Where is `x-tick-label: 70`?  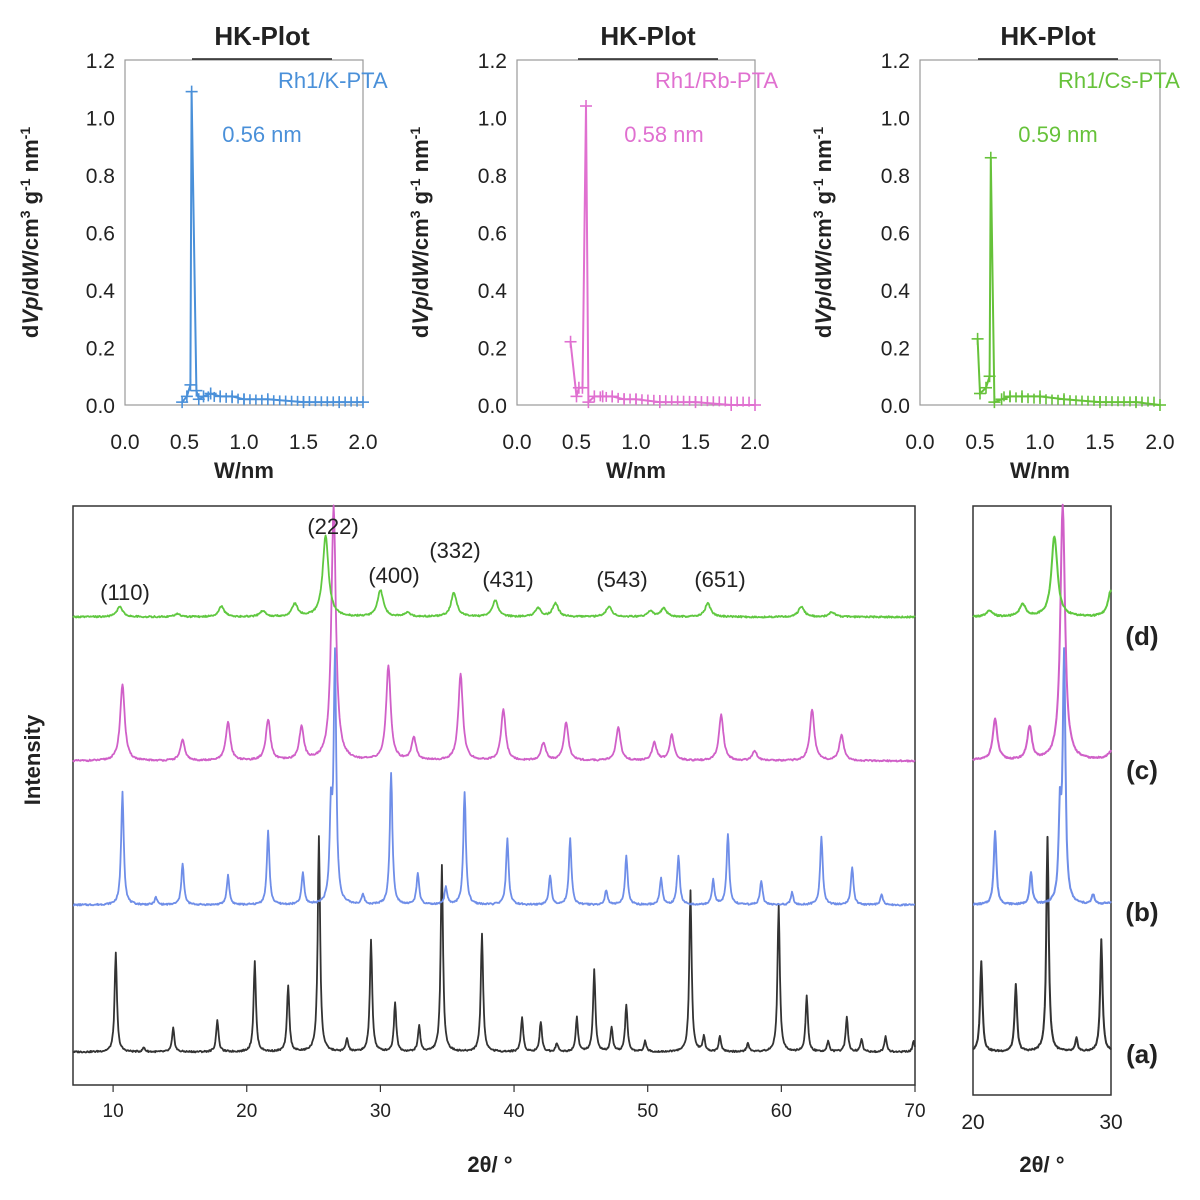 x-tick-label: 70 is located at coordinates (914, 1111).